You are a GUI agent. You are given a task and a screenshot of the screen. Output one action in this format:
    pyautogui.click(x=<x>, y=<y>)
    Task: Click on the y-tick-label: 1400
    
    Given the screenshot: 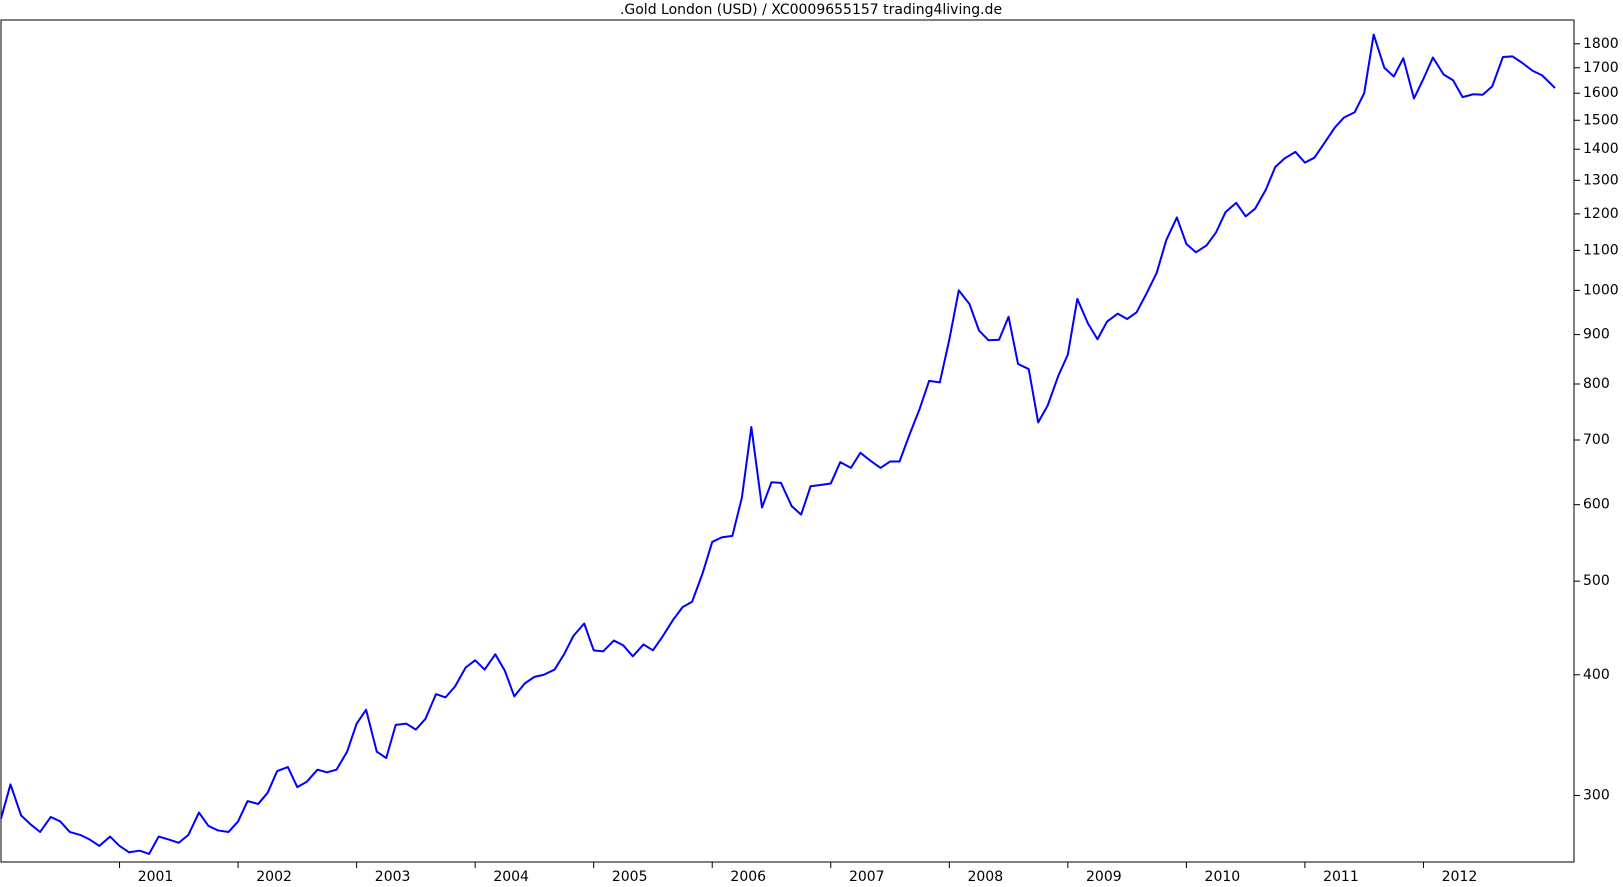 What is the action you would take?
    pyautogui.click(x=1601, y=149)
    